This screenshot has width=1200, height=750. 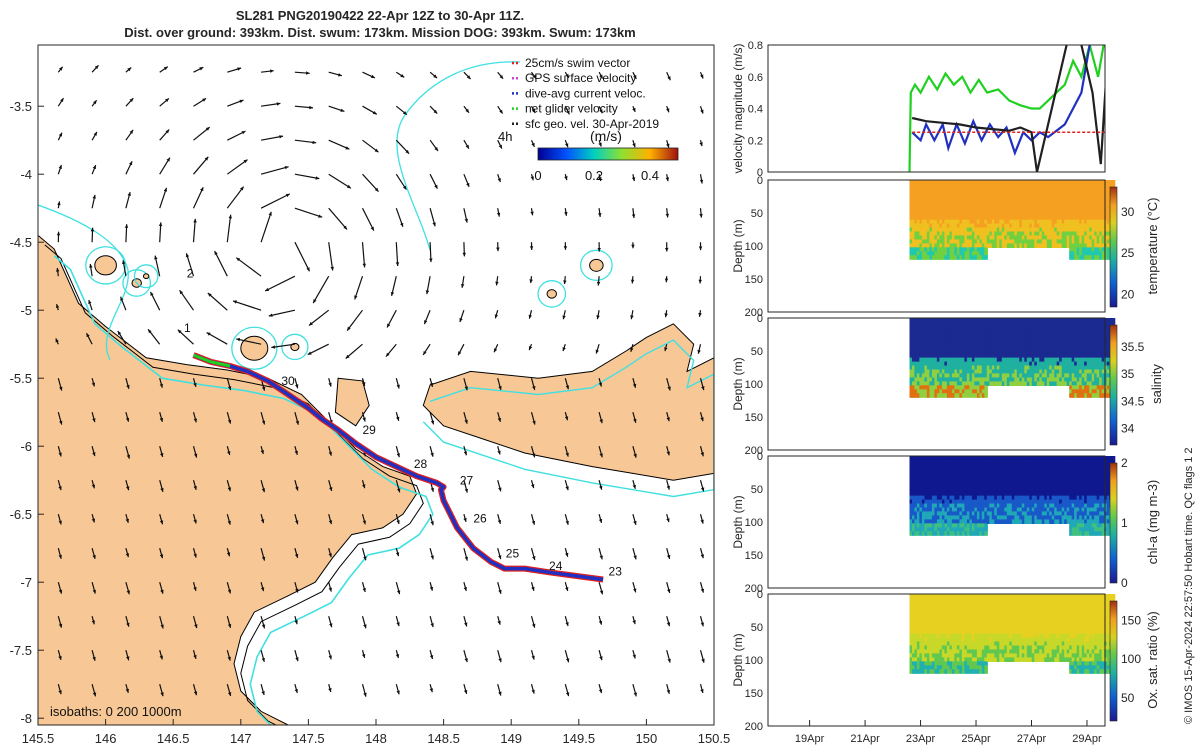 What do you see at coordinates (1152, 246) in the screenshot?
I see `colorbar-label: temperature (°C)` at bounding box center [1152, 246].